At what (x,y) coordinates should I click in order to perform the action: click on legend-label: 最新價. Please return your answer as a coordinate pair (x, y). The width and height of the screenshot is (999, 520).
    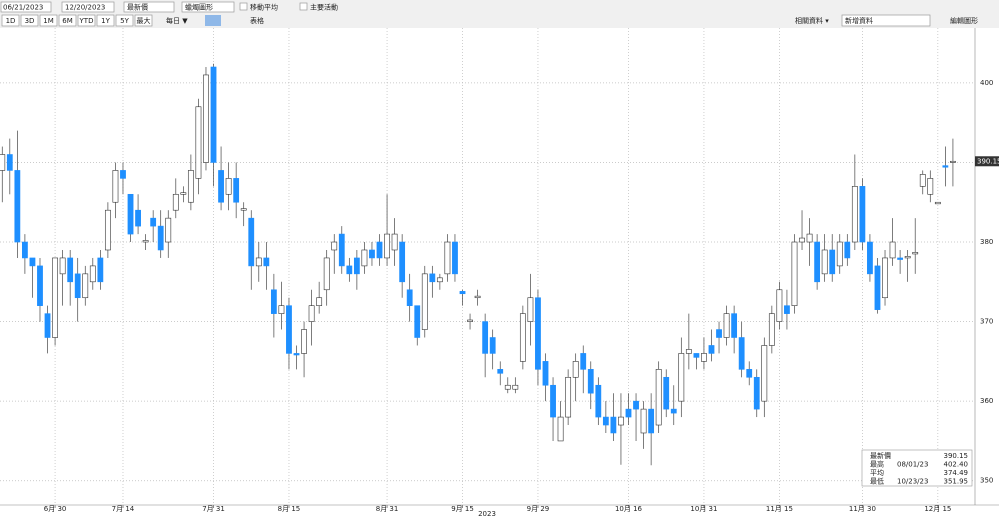
    Looking at the image, I should click on (880, 455).